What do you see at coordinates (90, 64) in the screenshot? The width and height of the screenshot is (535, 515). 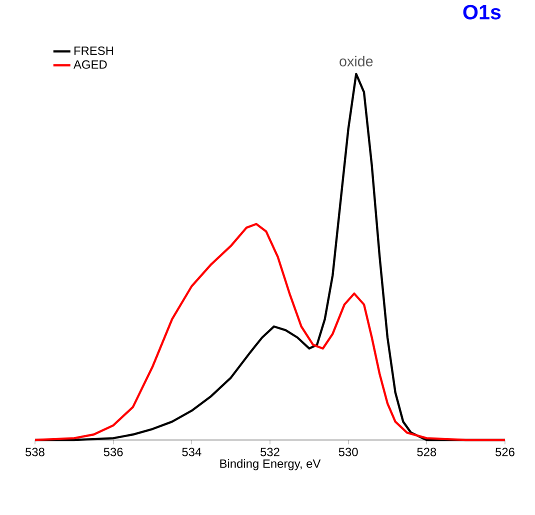 I see `legend-label: AGED` at bounding box center [90, 64].